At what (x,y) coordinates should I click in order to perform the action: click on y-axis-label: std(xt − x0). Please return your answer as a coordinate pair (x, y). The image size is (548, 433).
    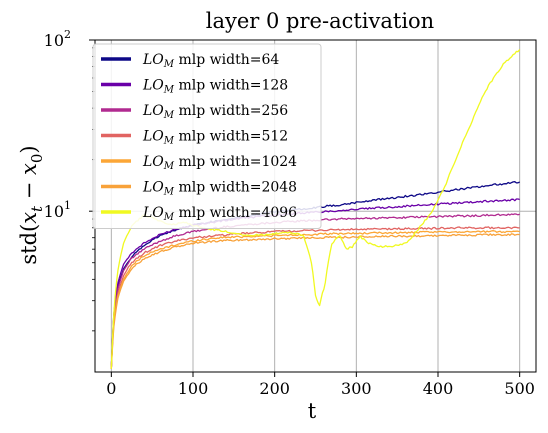
    Looking at the image, I should click on (31, 204).